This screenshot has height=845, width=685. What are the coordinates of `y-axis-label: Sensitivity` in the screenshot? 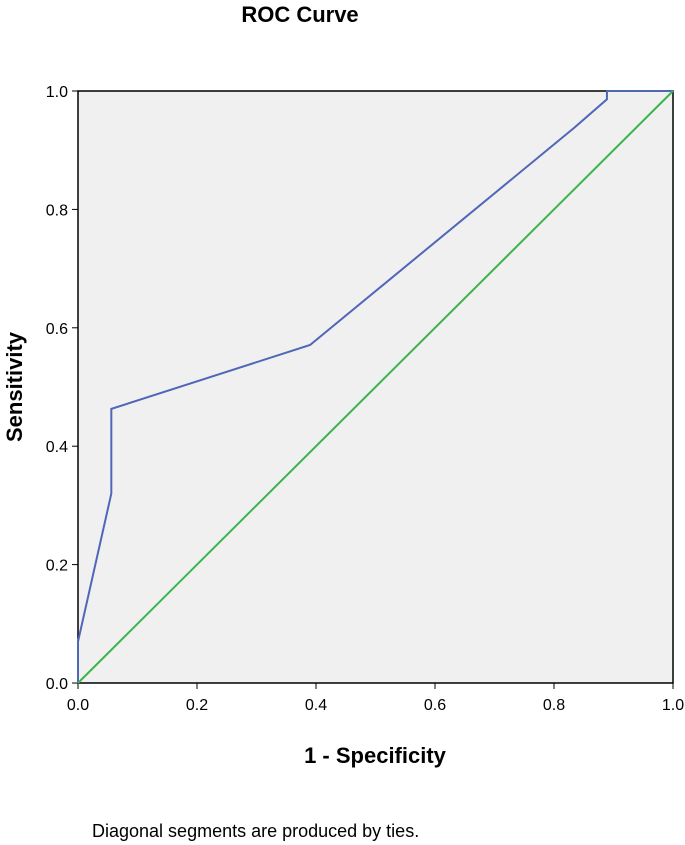 It's located at (14, 386).